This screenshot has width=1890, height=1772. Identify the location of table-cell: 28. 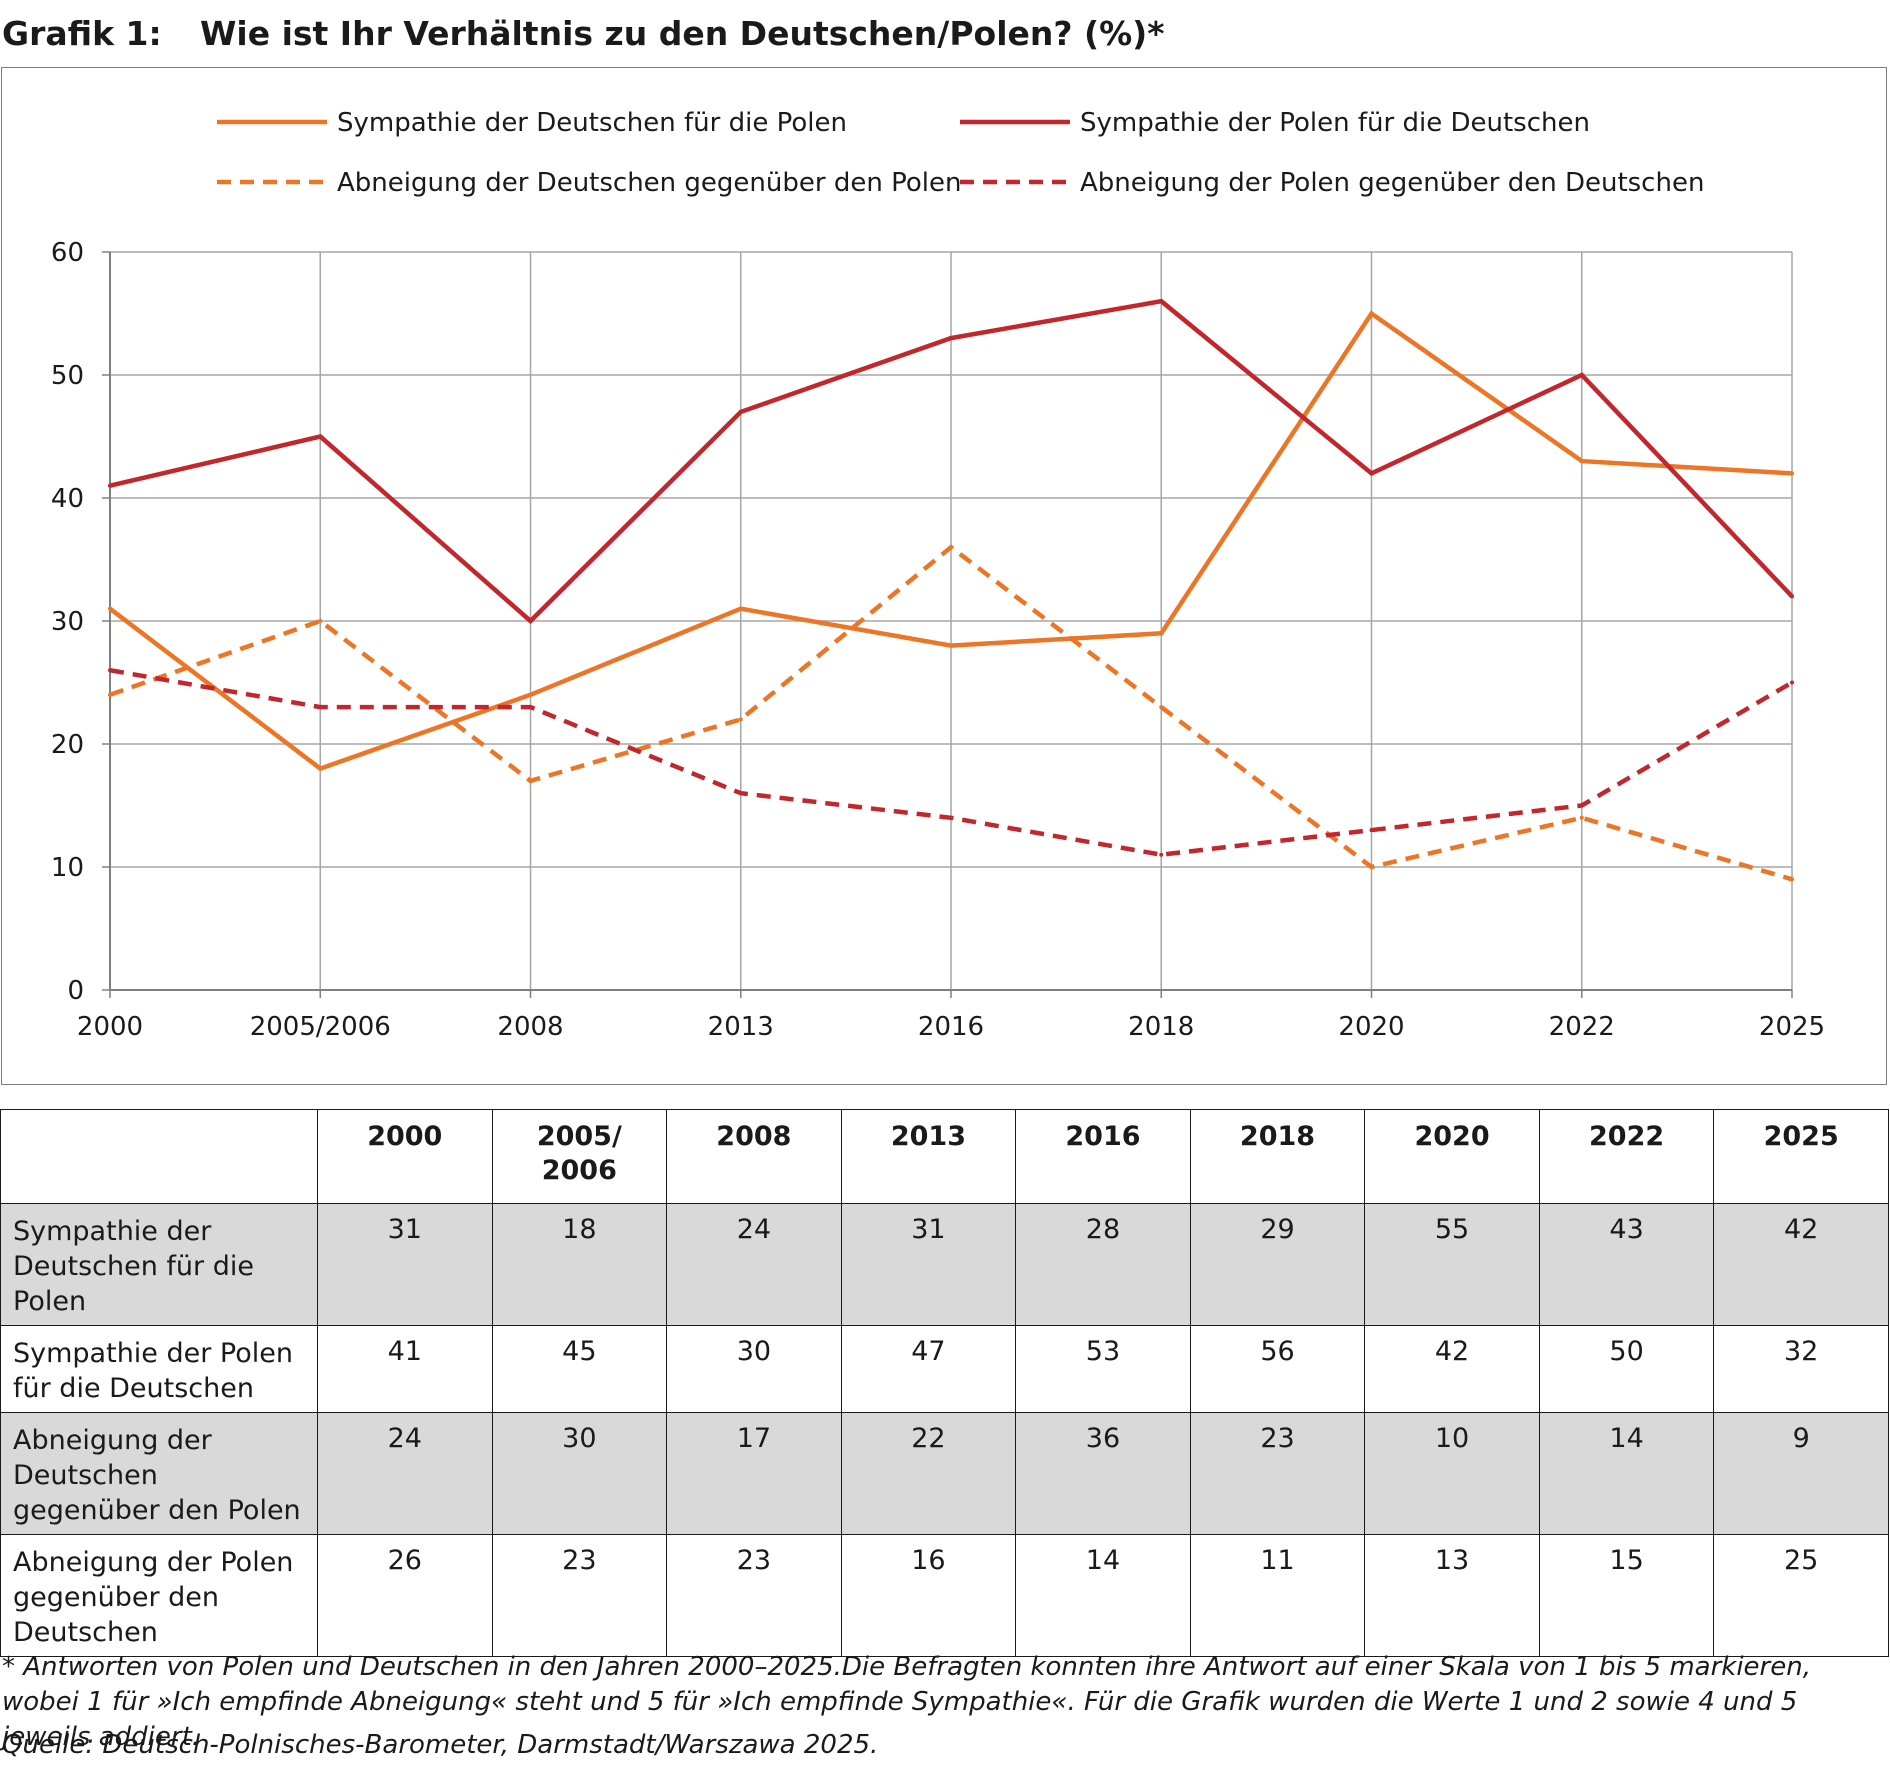
(1103, 1264).